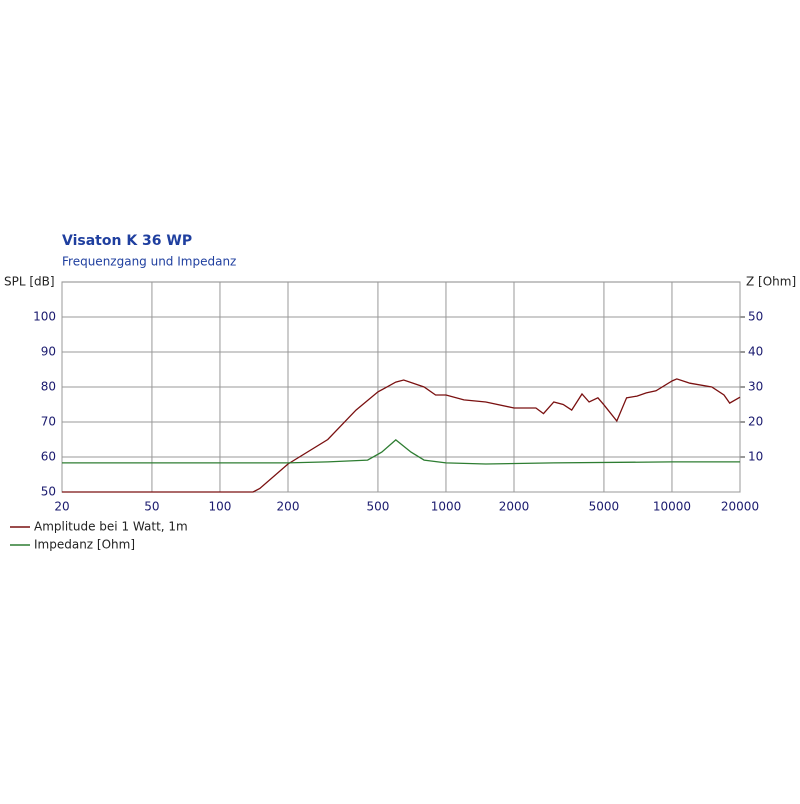  What do you see at coordinates (48, 422) in the screenshot?
I see `y-tick-label: 70` at bounding box center [48, 422].